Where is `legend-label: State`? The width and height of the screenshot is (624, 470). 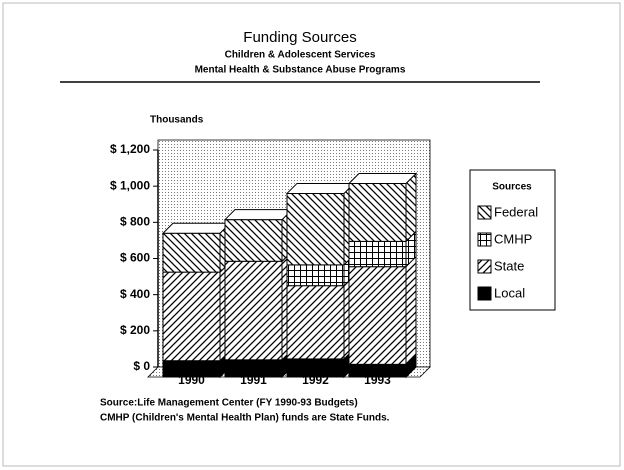
legend-label: State is located at coordinates (509, 265).